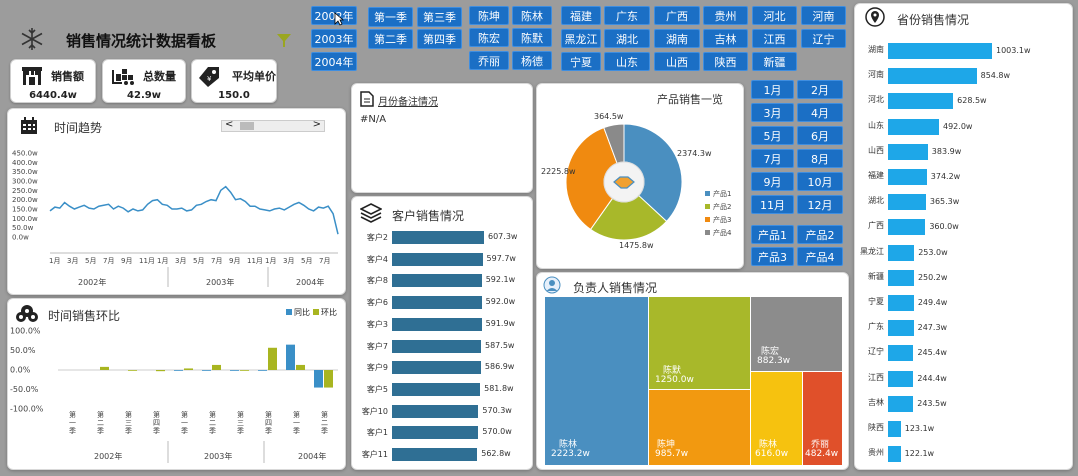  I want to click on slicer-month: 1月, so click(772, 89).